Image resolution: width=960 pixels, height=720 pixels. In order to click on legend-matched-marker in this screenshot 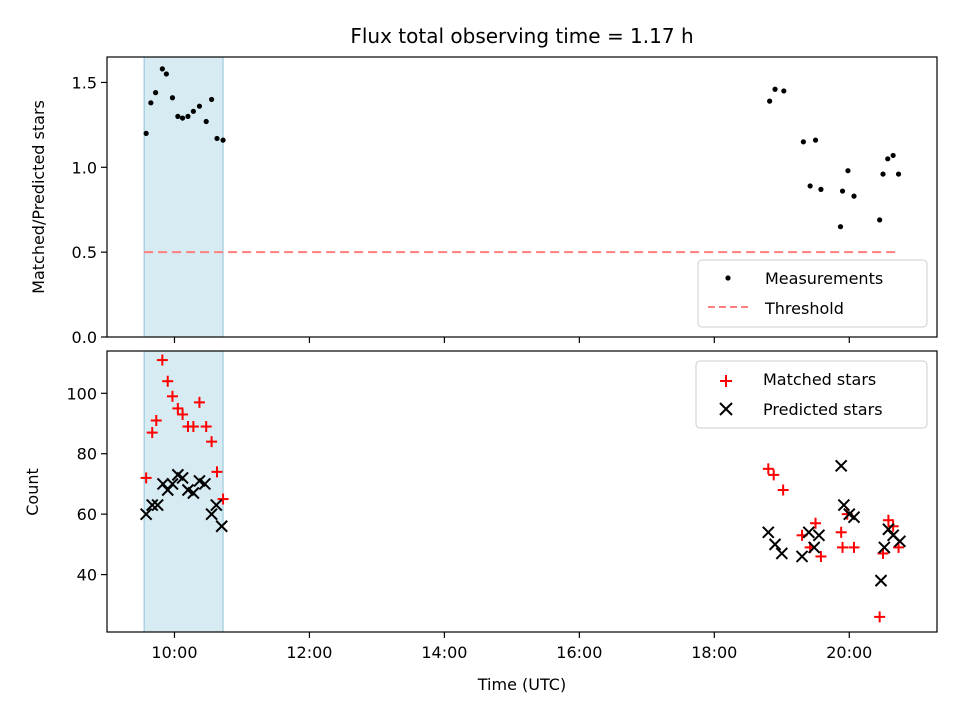, I will do `click(726, 381)`.